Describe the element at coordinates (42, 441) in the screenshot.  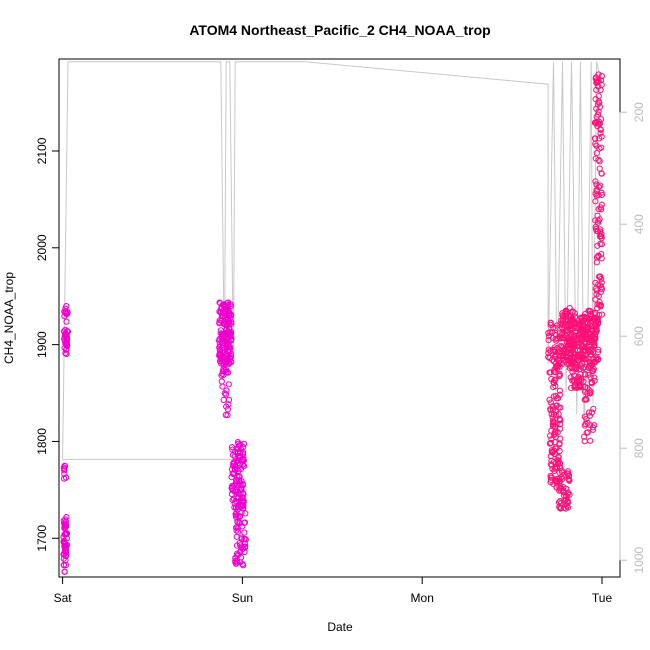
I see `y-tick-label: 1800` at that location.